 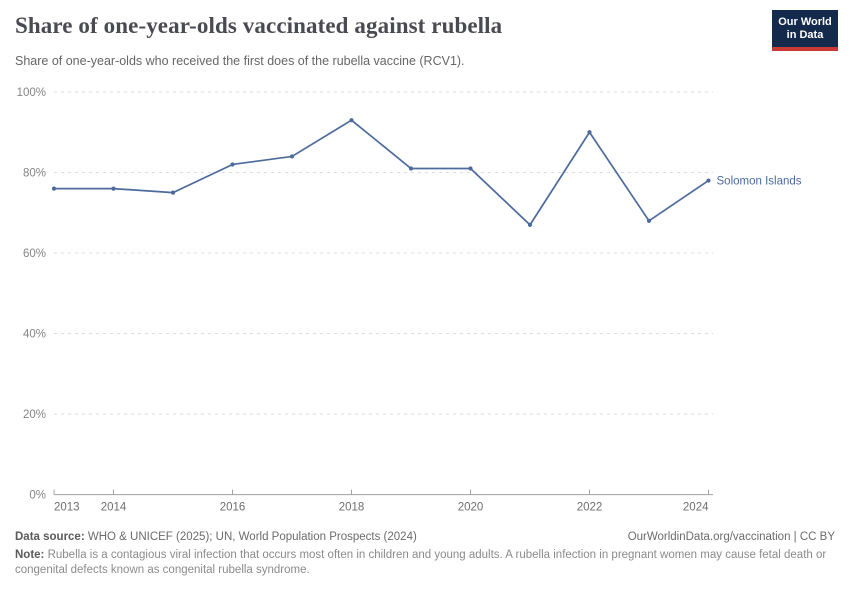 What do you see at coordinates (352, 508) in the screenshot?
I see `x-tick-label: 2018` at bounding box center [352, 508].